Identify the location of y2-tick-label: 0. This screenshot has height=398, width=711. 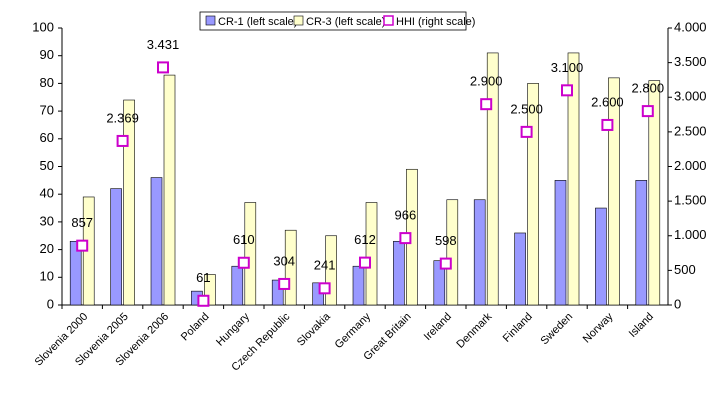
(677, 303).